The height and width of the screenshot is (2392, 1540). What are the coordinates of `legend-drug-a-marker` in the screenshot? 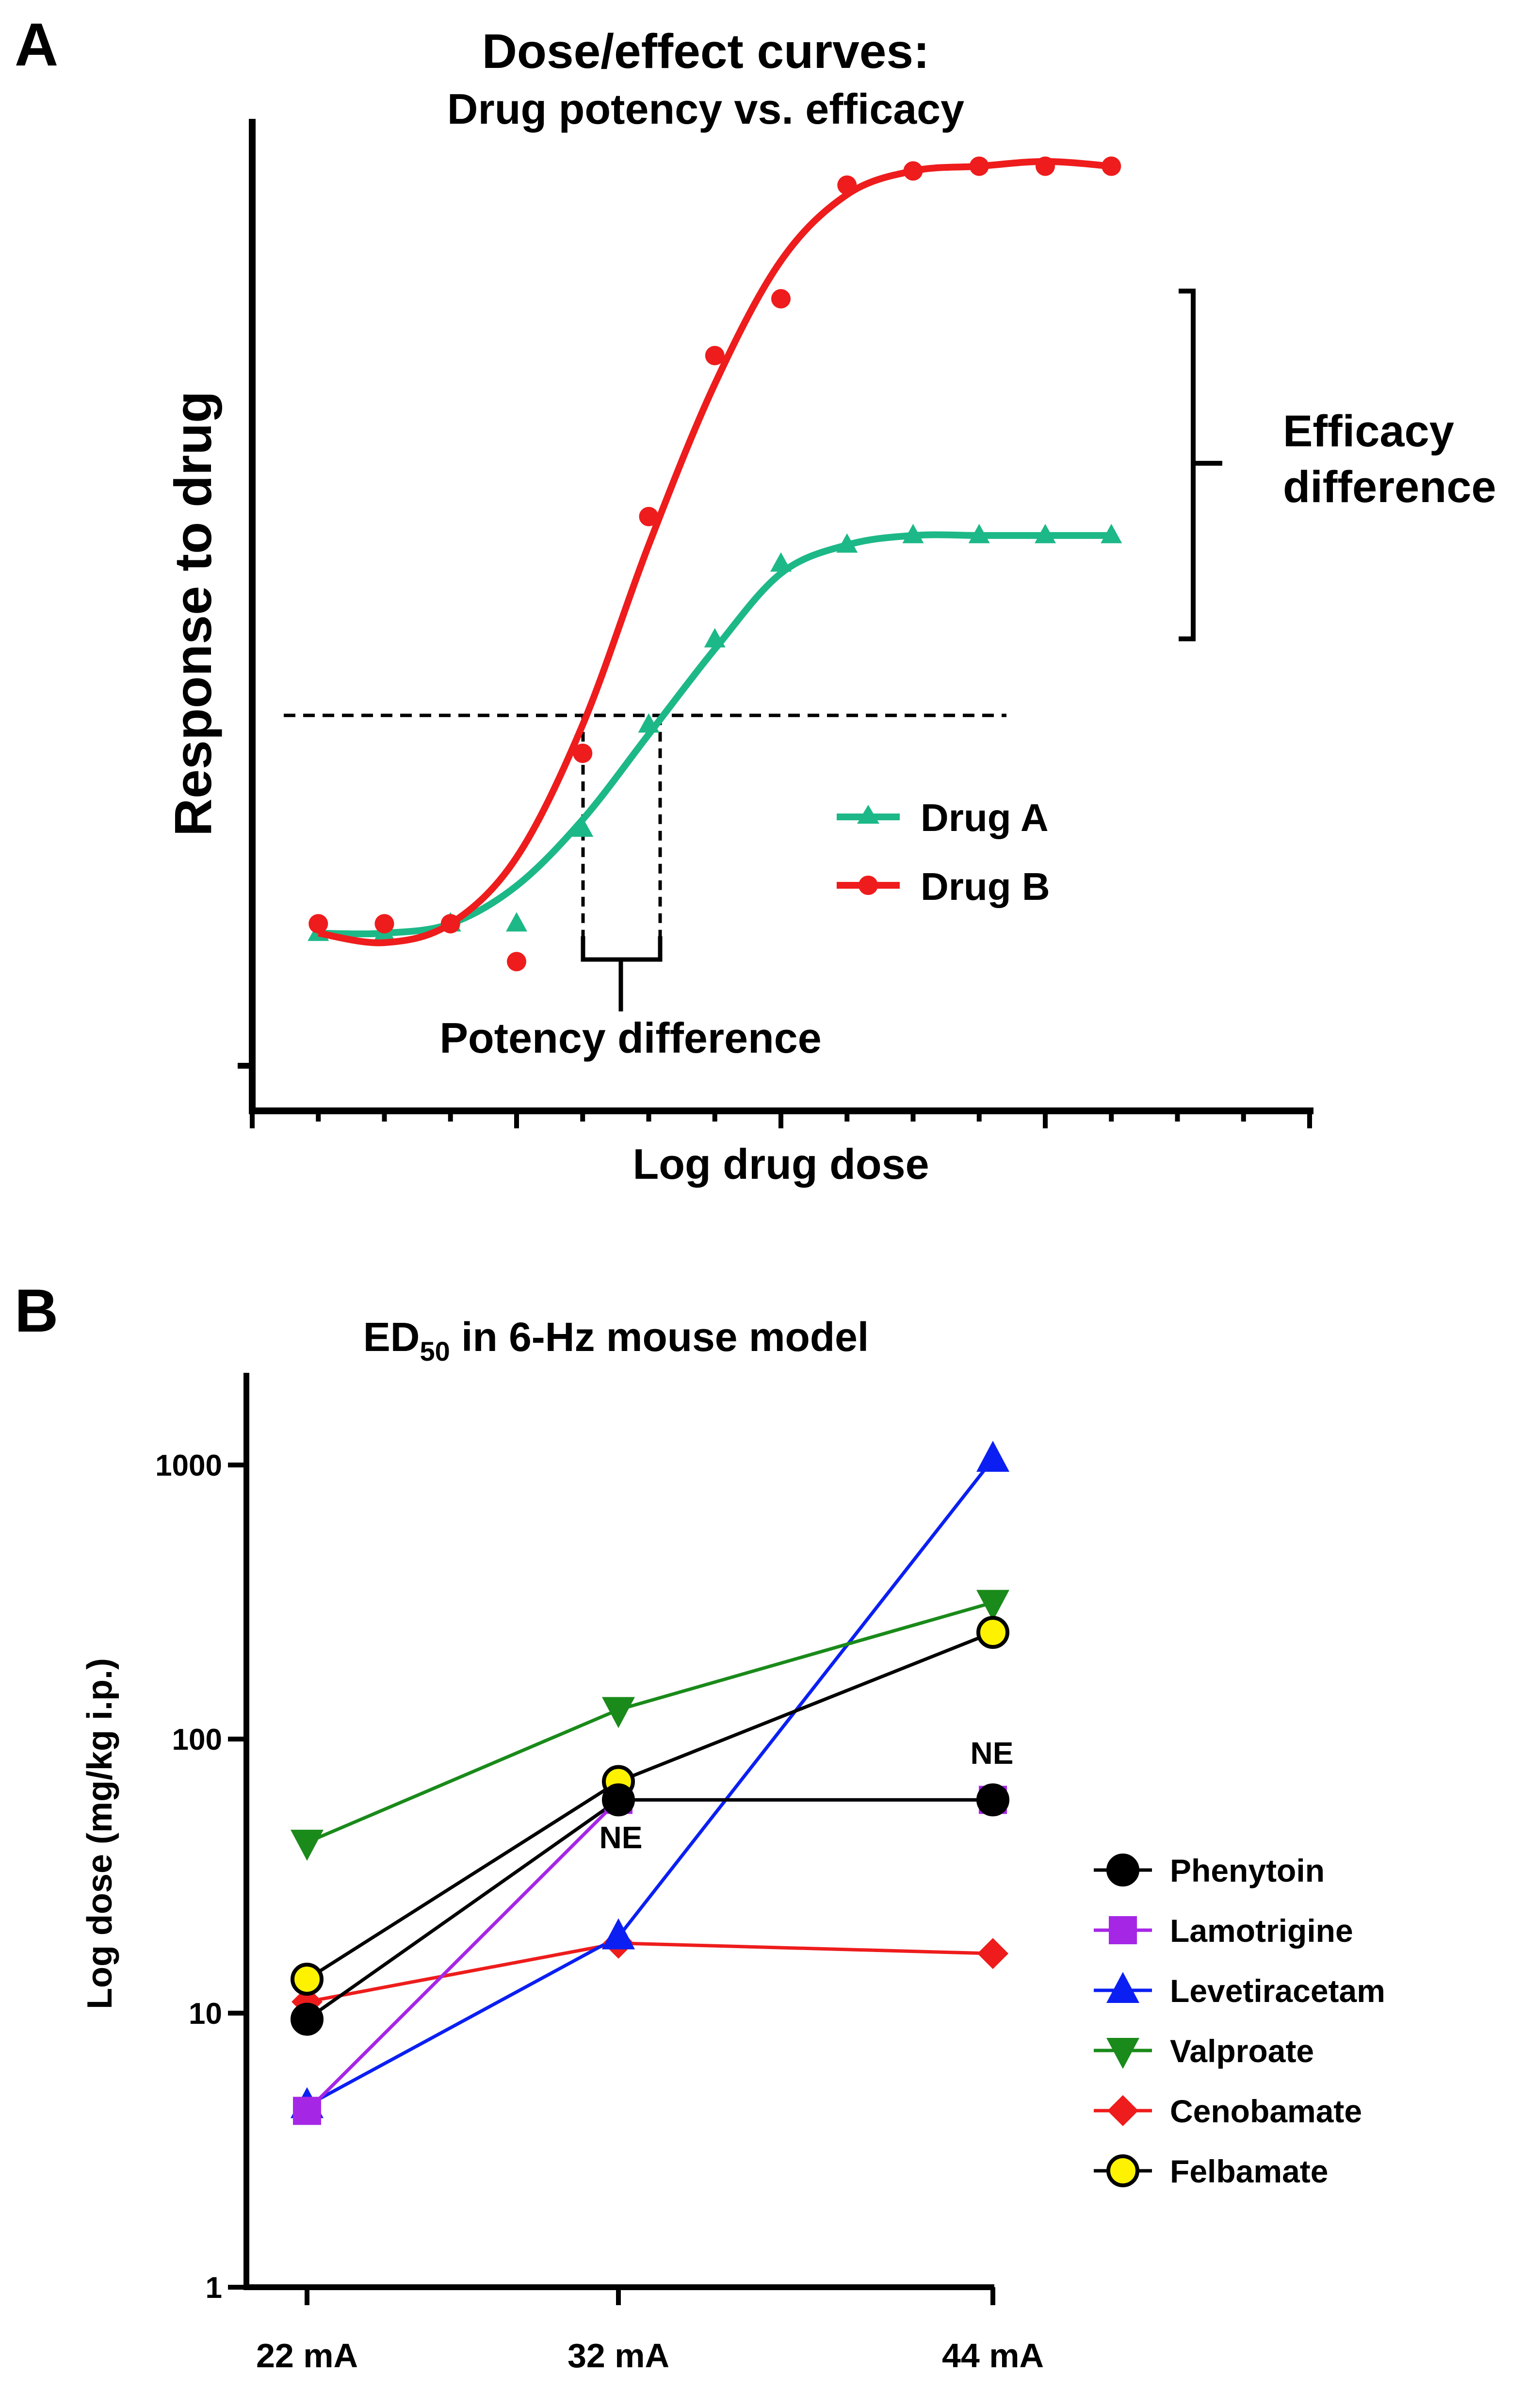 It's located at (868, 814).